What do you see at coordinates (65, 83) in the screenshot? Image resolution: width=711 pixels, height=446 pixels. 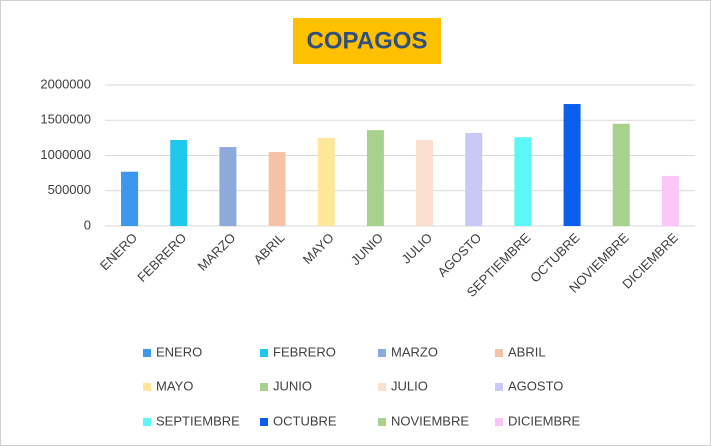 I see `y-tick-label: 2000000` at bounding box center [65, 83].